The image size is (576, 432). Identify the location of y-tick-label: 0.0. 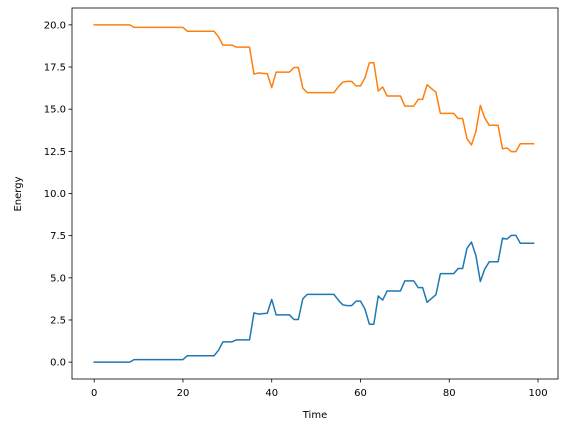
(58, 363).